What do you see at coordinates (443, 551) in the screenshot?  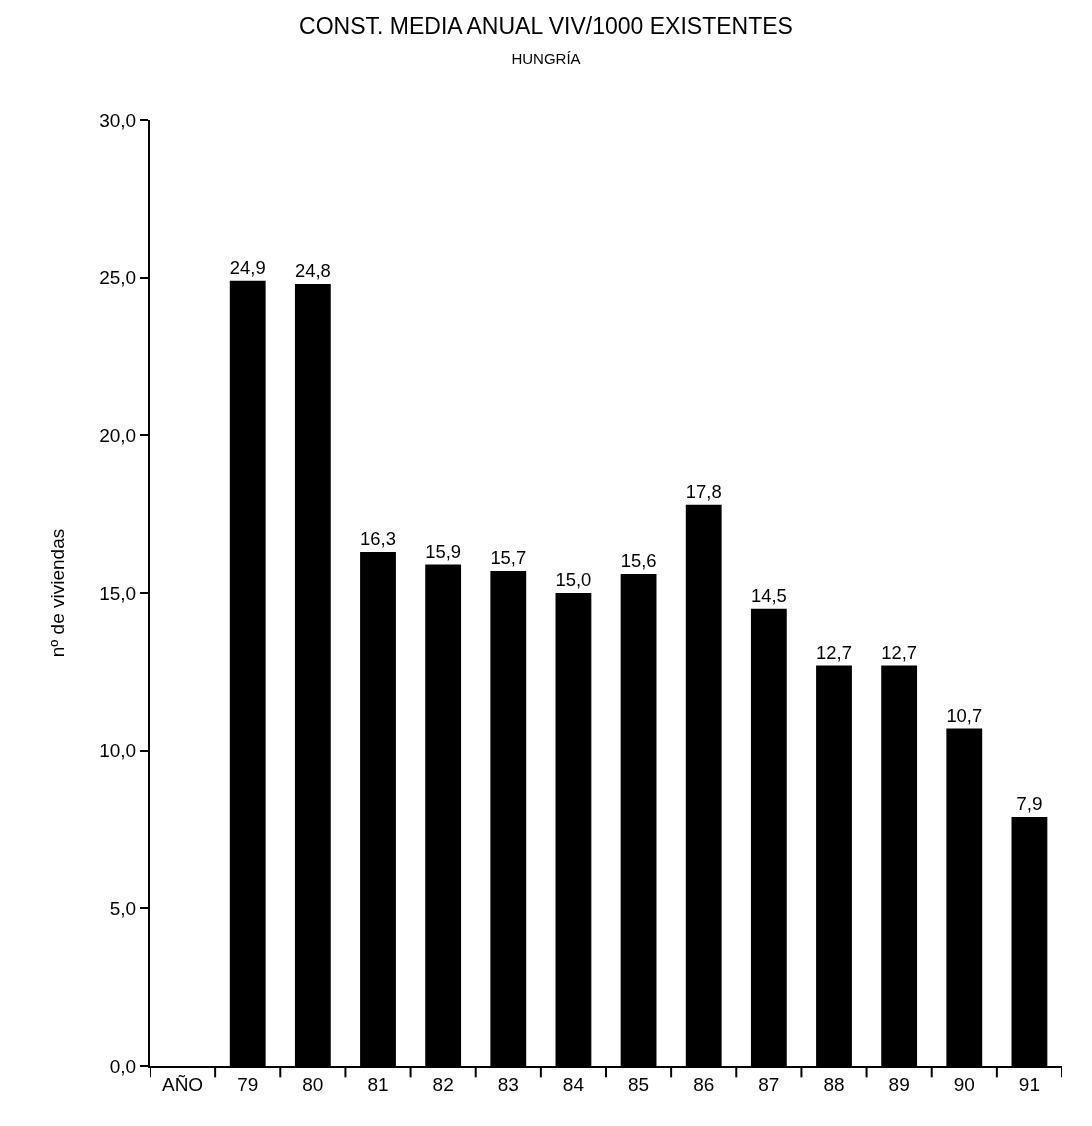 I see `data-label: 15,9` at bounding box center [443, 551].